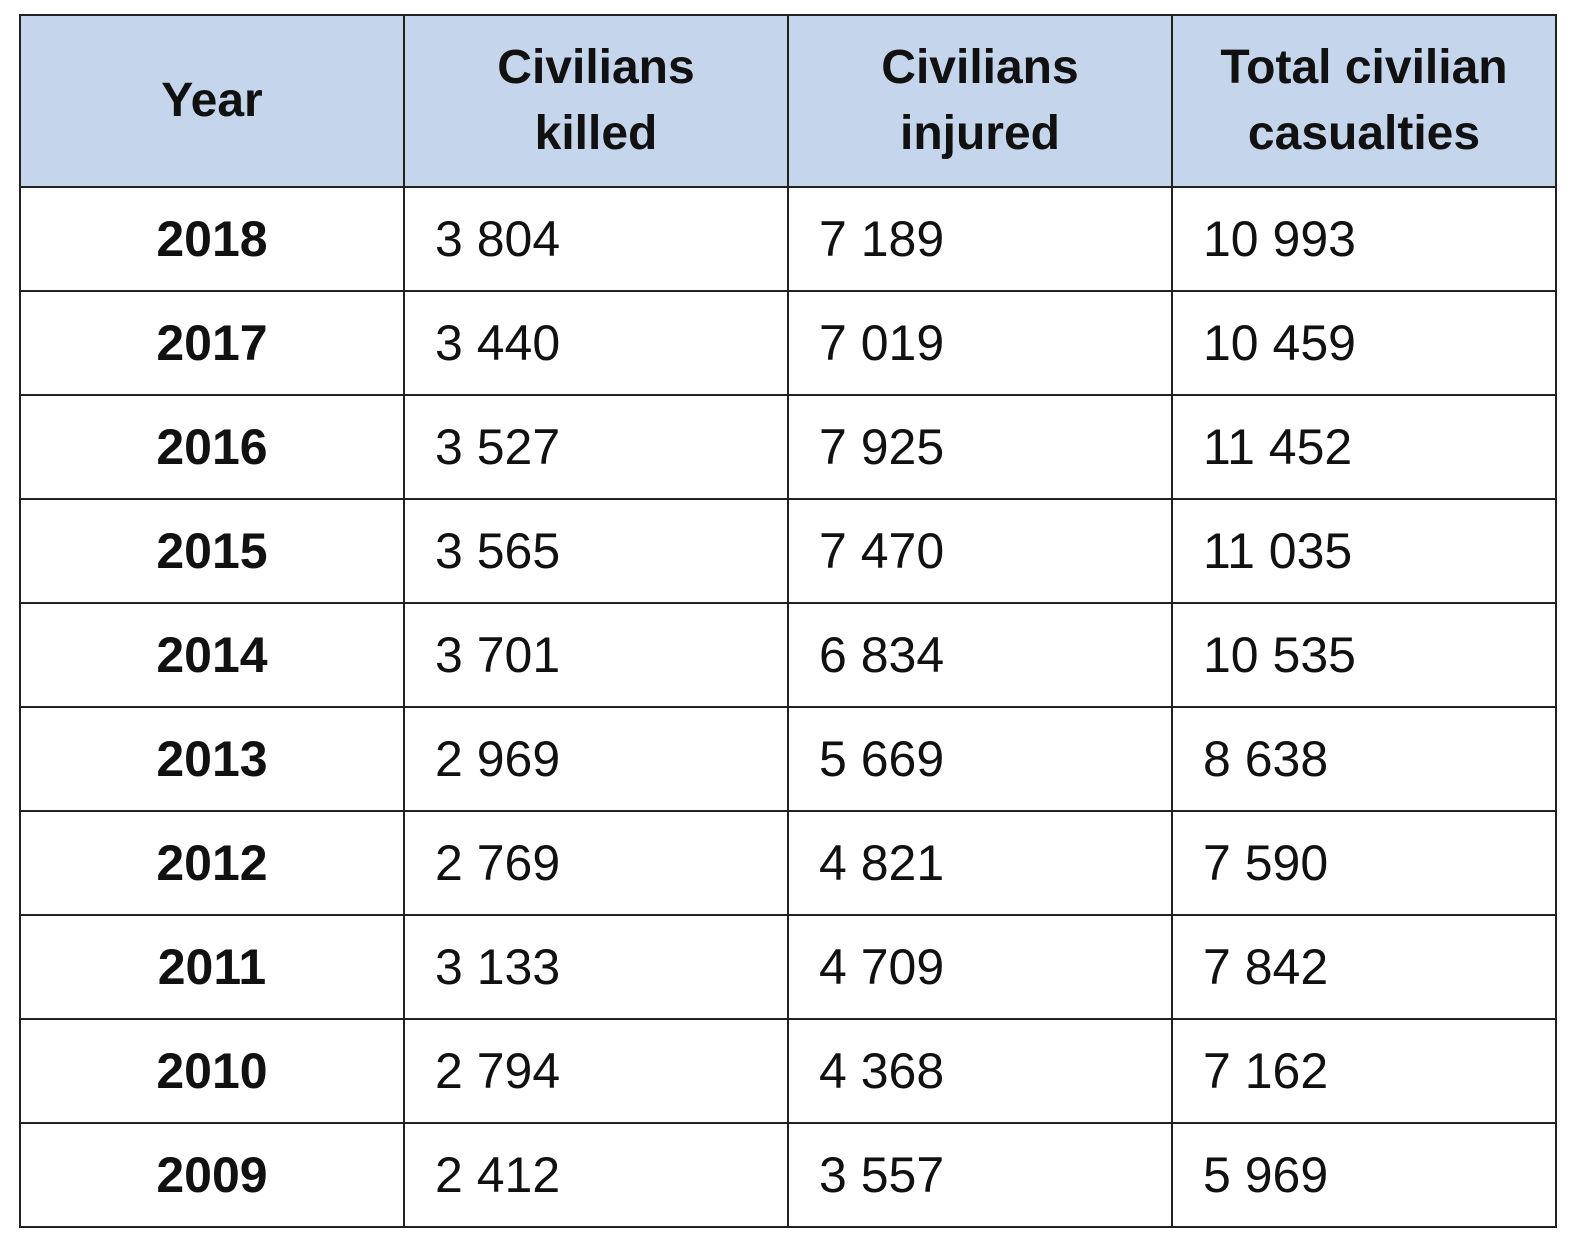 The width and height of the screenshot is (1586, 1260). I want to click on injured-cell: 7 019, so click(980, 343).